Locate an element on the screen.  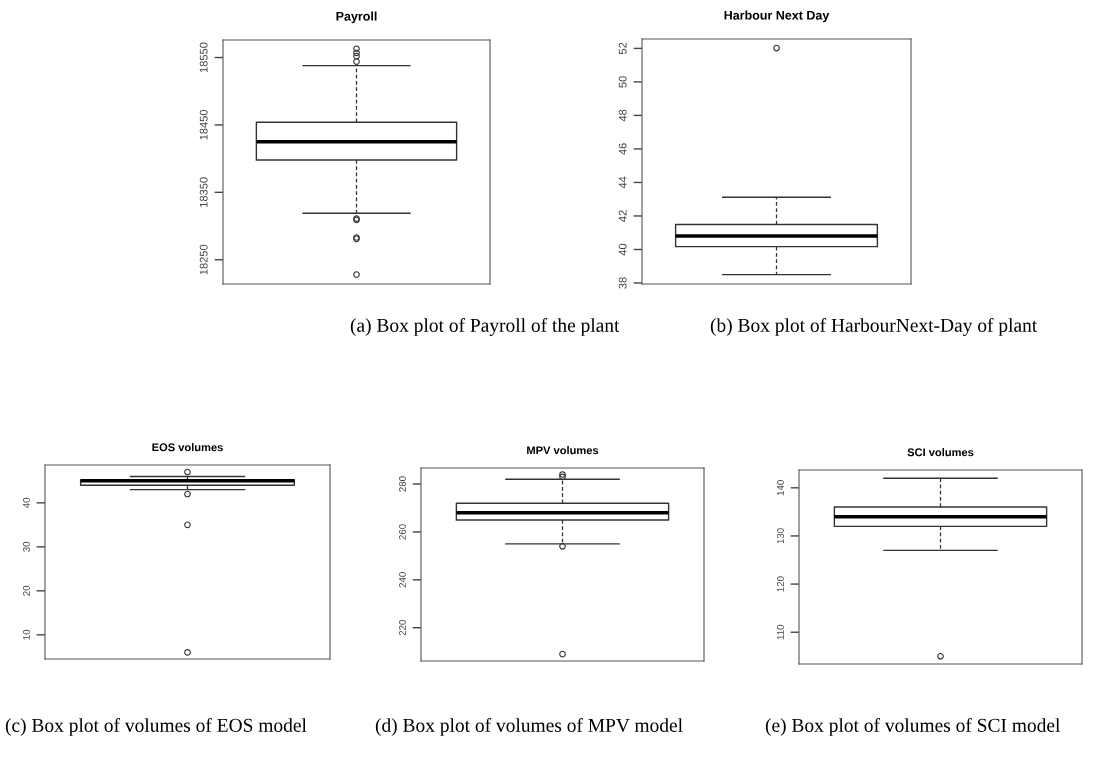
y-tick-label: 18550 is located at coordinates (203, 57).